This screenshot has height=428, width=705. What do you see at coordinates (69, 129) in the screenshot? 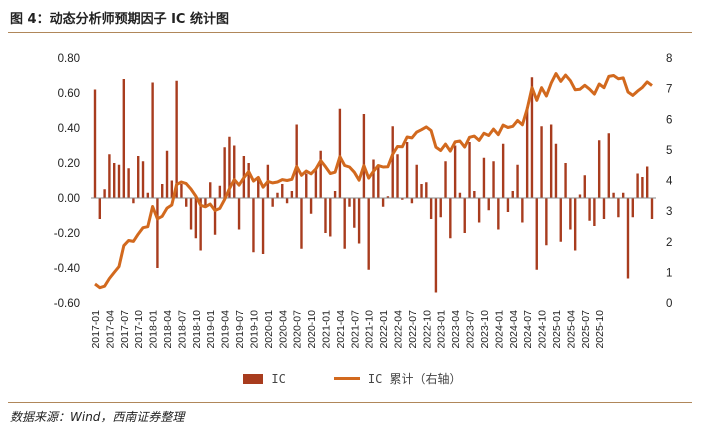
I see `left-tick-label: 0.40` at bounding box center [69, 129].